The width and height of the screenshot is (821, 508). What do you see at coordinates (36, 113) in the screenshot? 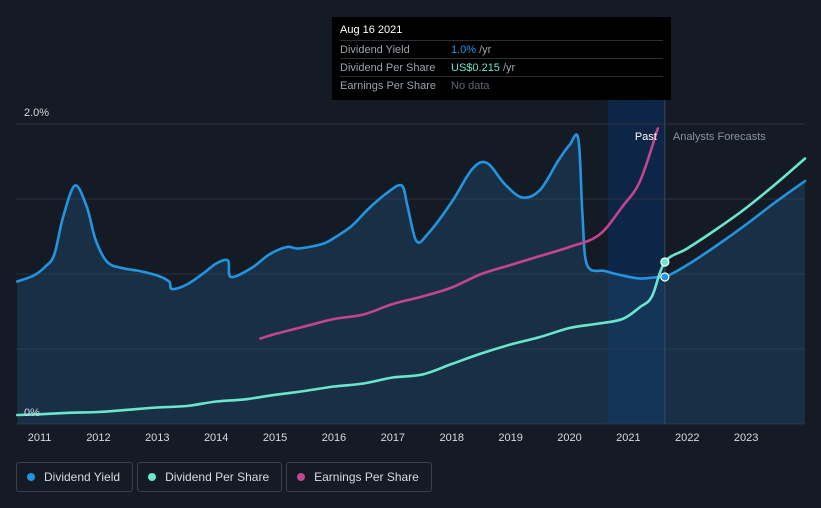
I see `y-tick-label: 2.0%` at bounding box center [36, 113].